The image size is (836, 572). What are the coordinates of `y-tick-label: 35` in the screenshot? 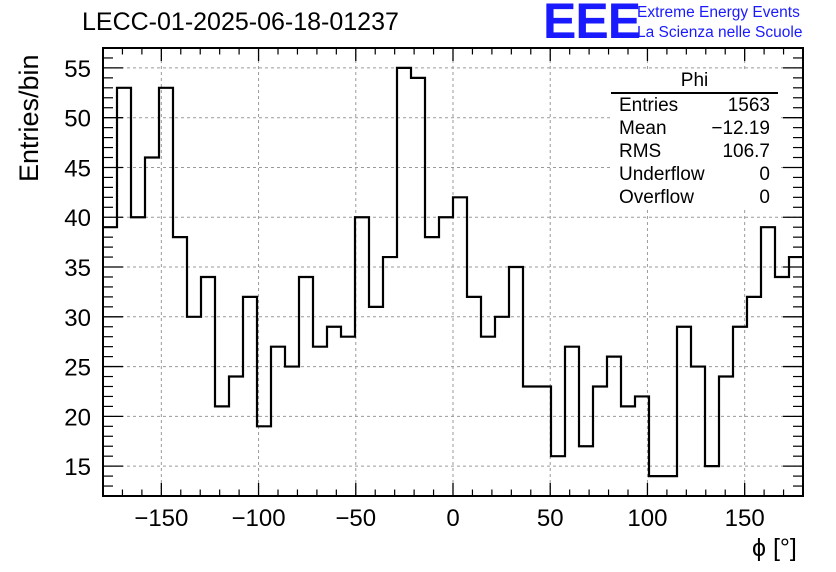 It's located at (77, 268).